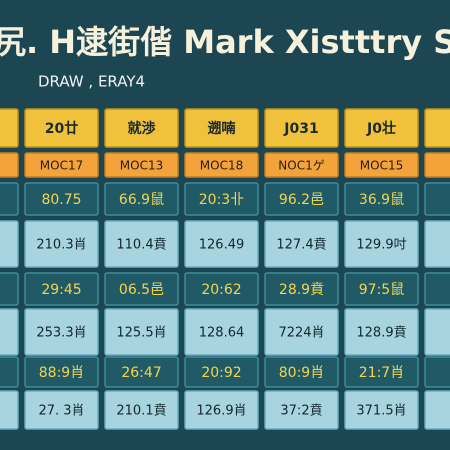 This screenshot has height=450, width=450. I want to click on cell-text: MOC15, so click(381, 166).